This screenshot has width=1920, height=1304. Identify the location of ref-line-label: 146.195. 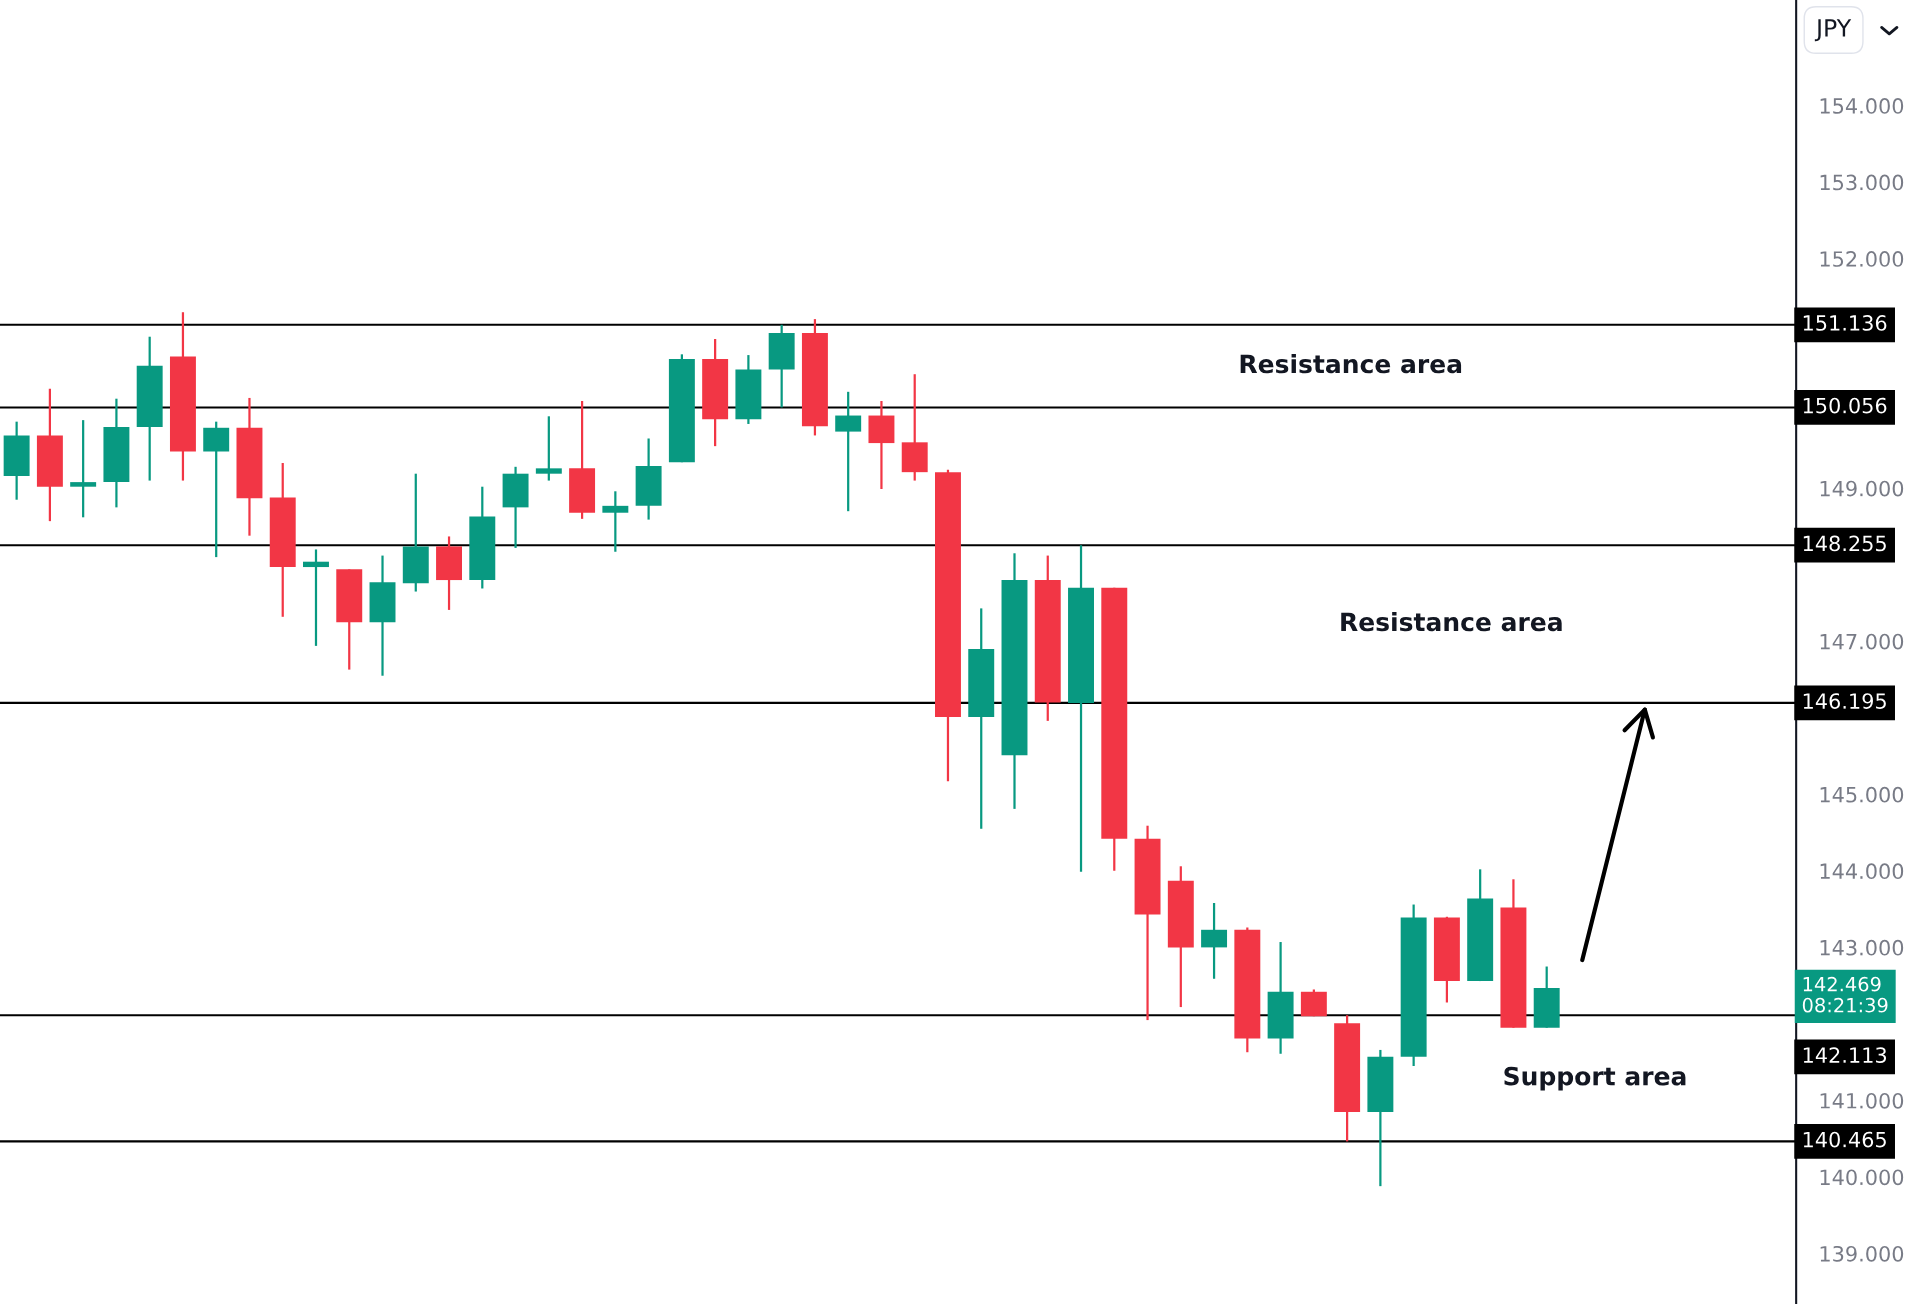
(1844, 701).